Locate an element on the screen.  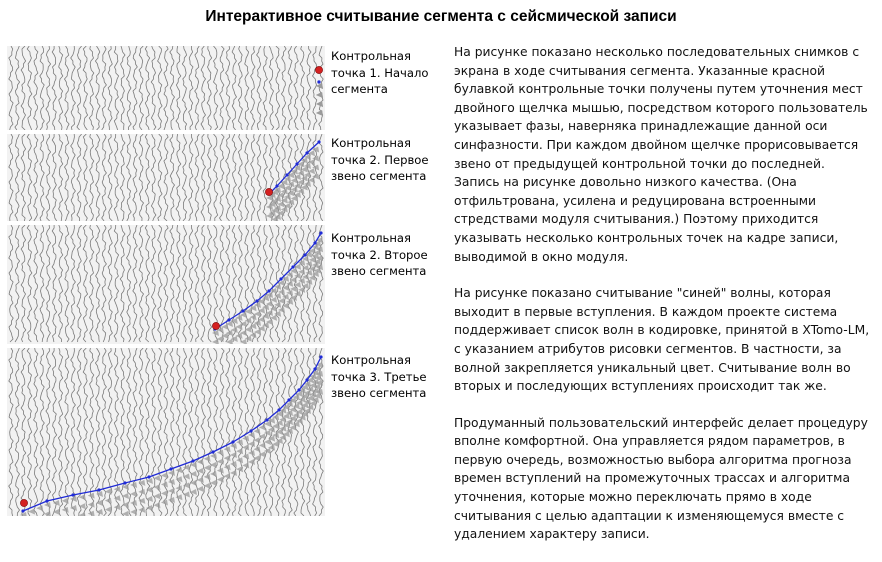
pick-line is located at coordinates (172, 434).